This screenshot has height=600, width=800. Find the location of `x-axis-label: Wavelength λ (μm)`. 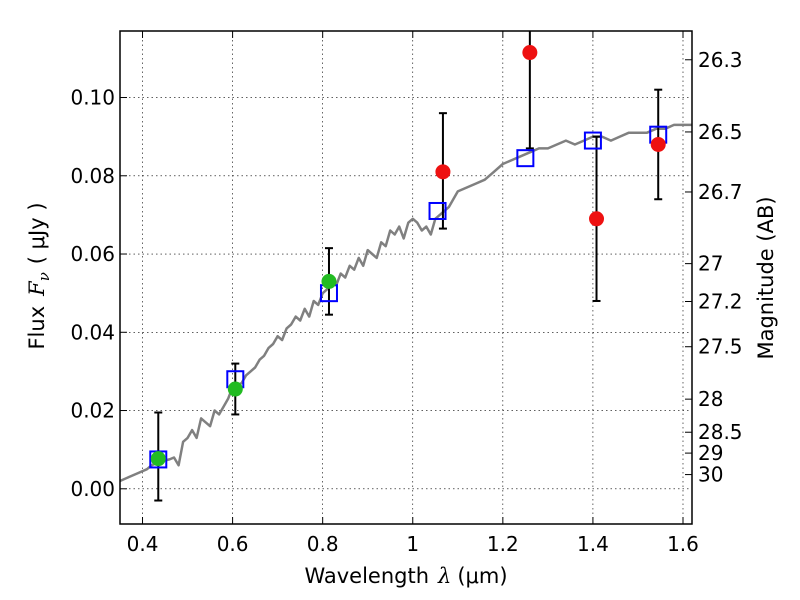

x-axis-label: Wavelength λ (μm) is located at coordinates (405, 576).